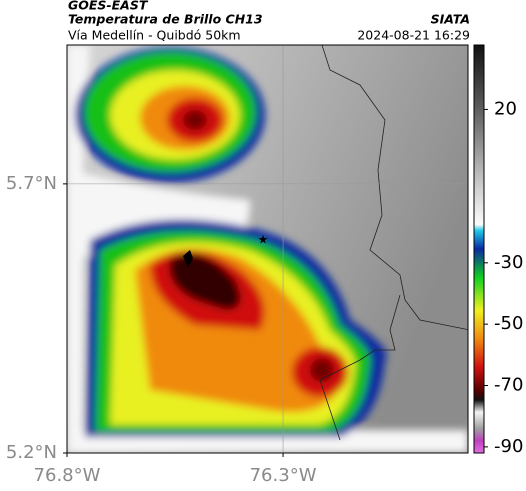  Describe the element at coordinates (31, 452) in the screenshot. I see `y-tick-label: 5.2°N` at that location.